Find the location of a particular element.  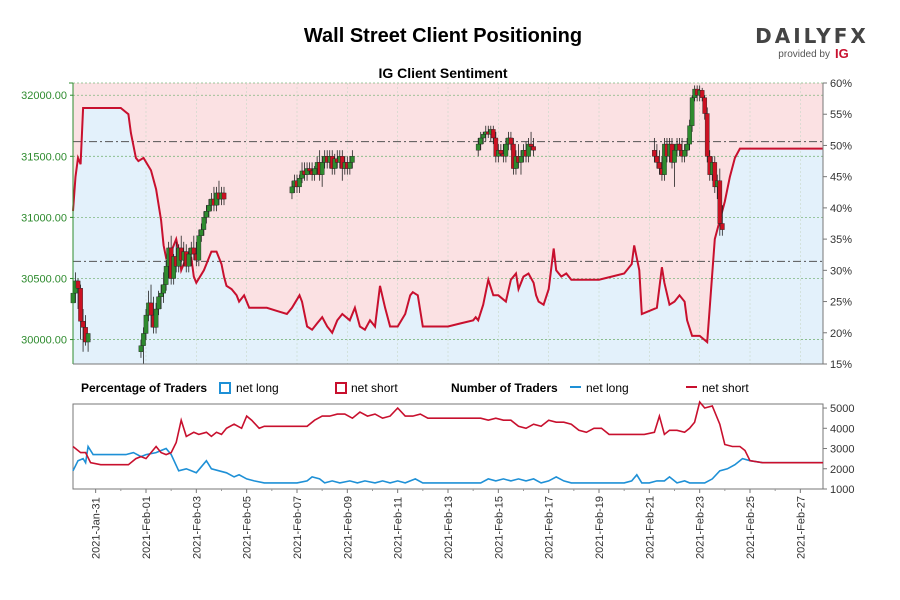

pct-tick-label: 50% is located at coordinates (841, 146).